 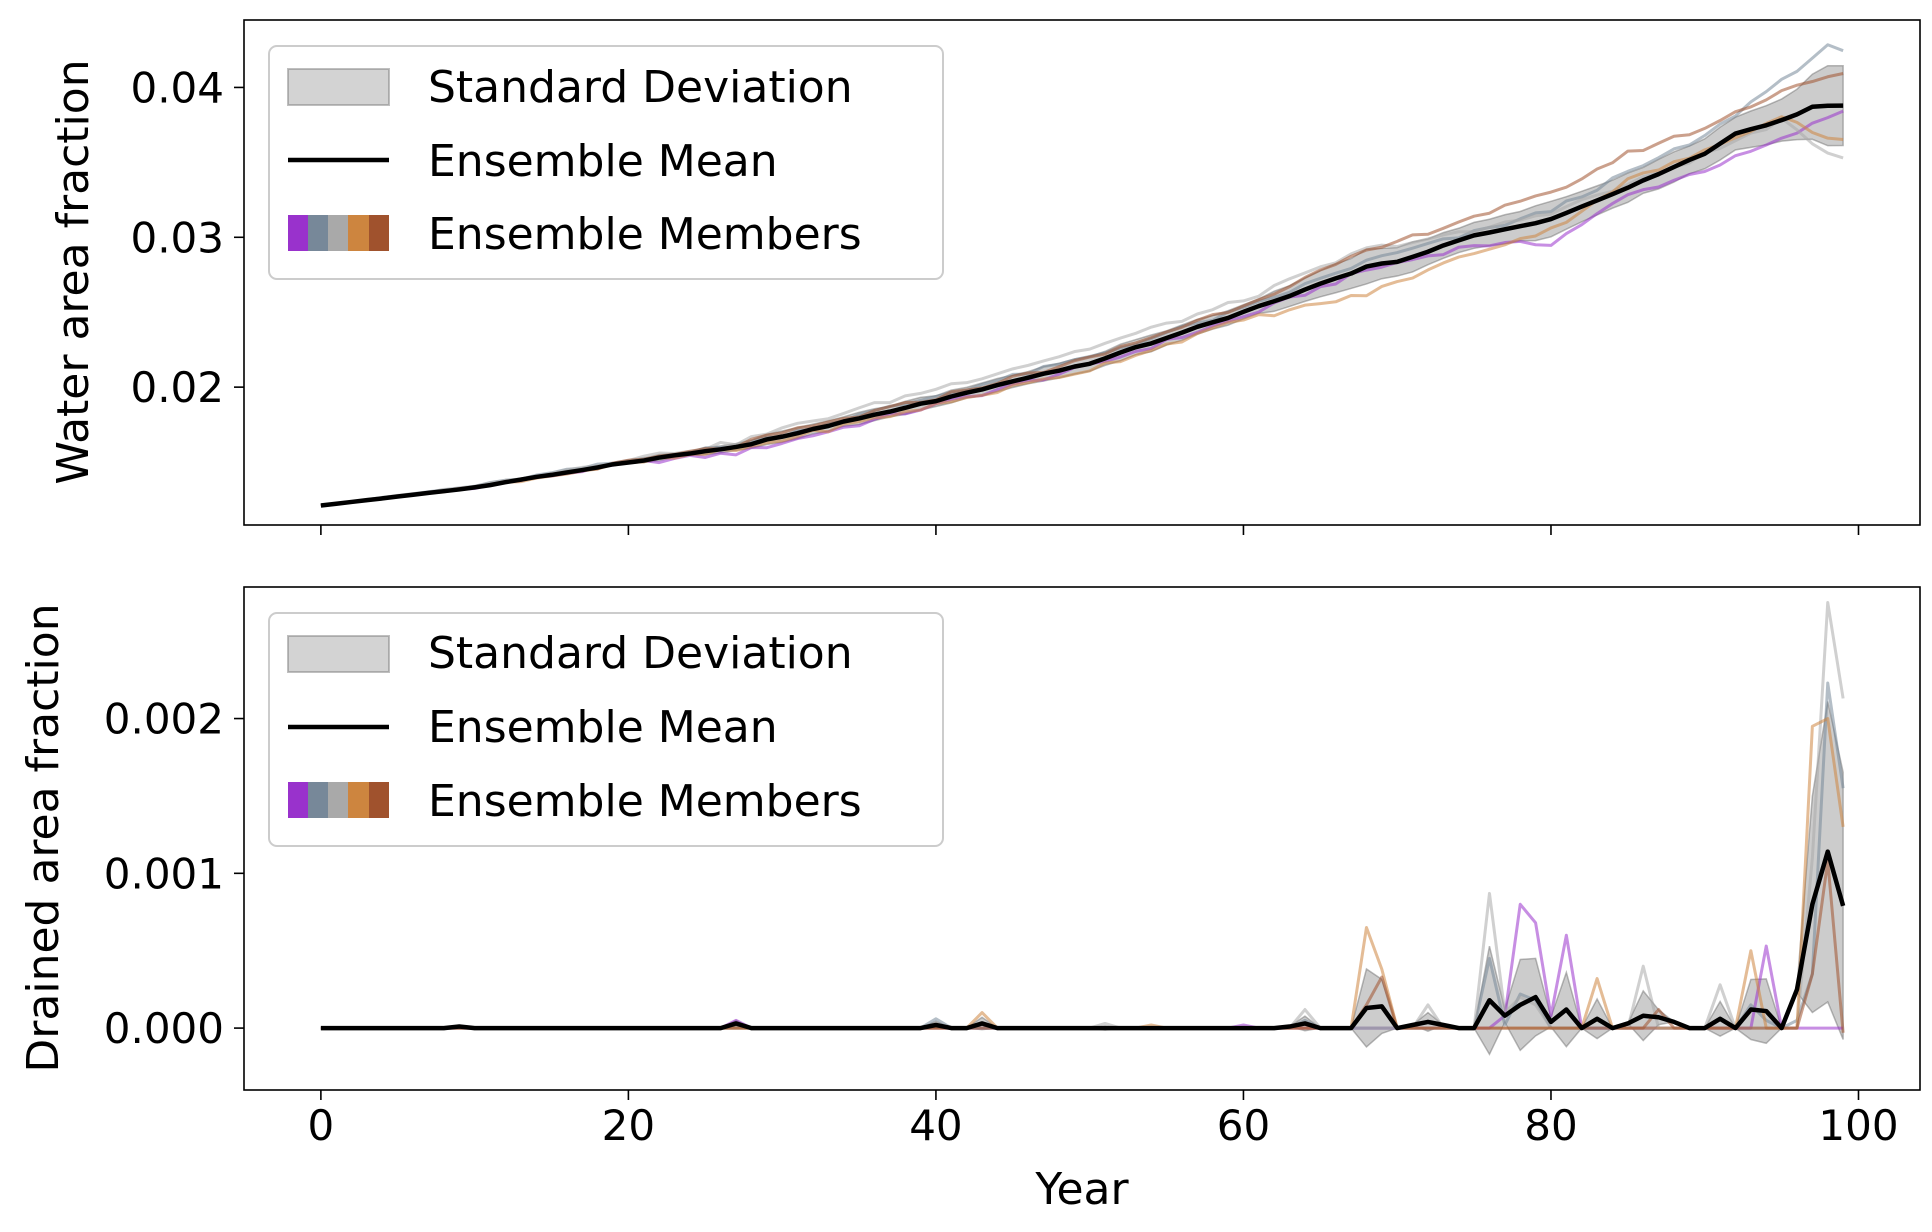 What do you see at coordinates (73, 271) in the screenshot?
I see `y-axis-label-water: Water area fraction` at bounding box center [73, 271].